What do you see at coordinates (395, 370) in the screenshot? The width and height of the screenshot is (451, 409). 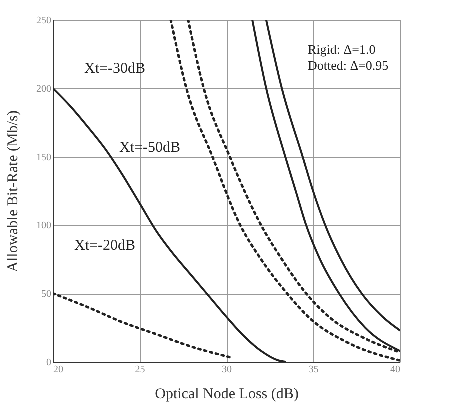 I see `x-tick-label: 40` at bounding box center [395, 370].